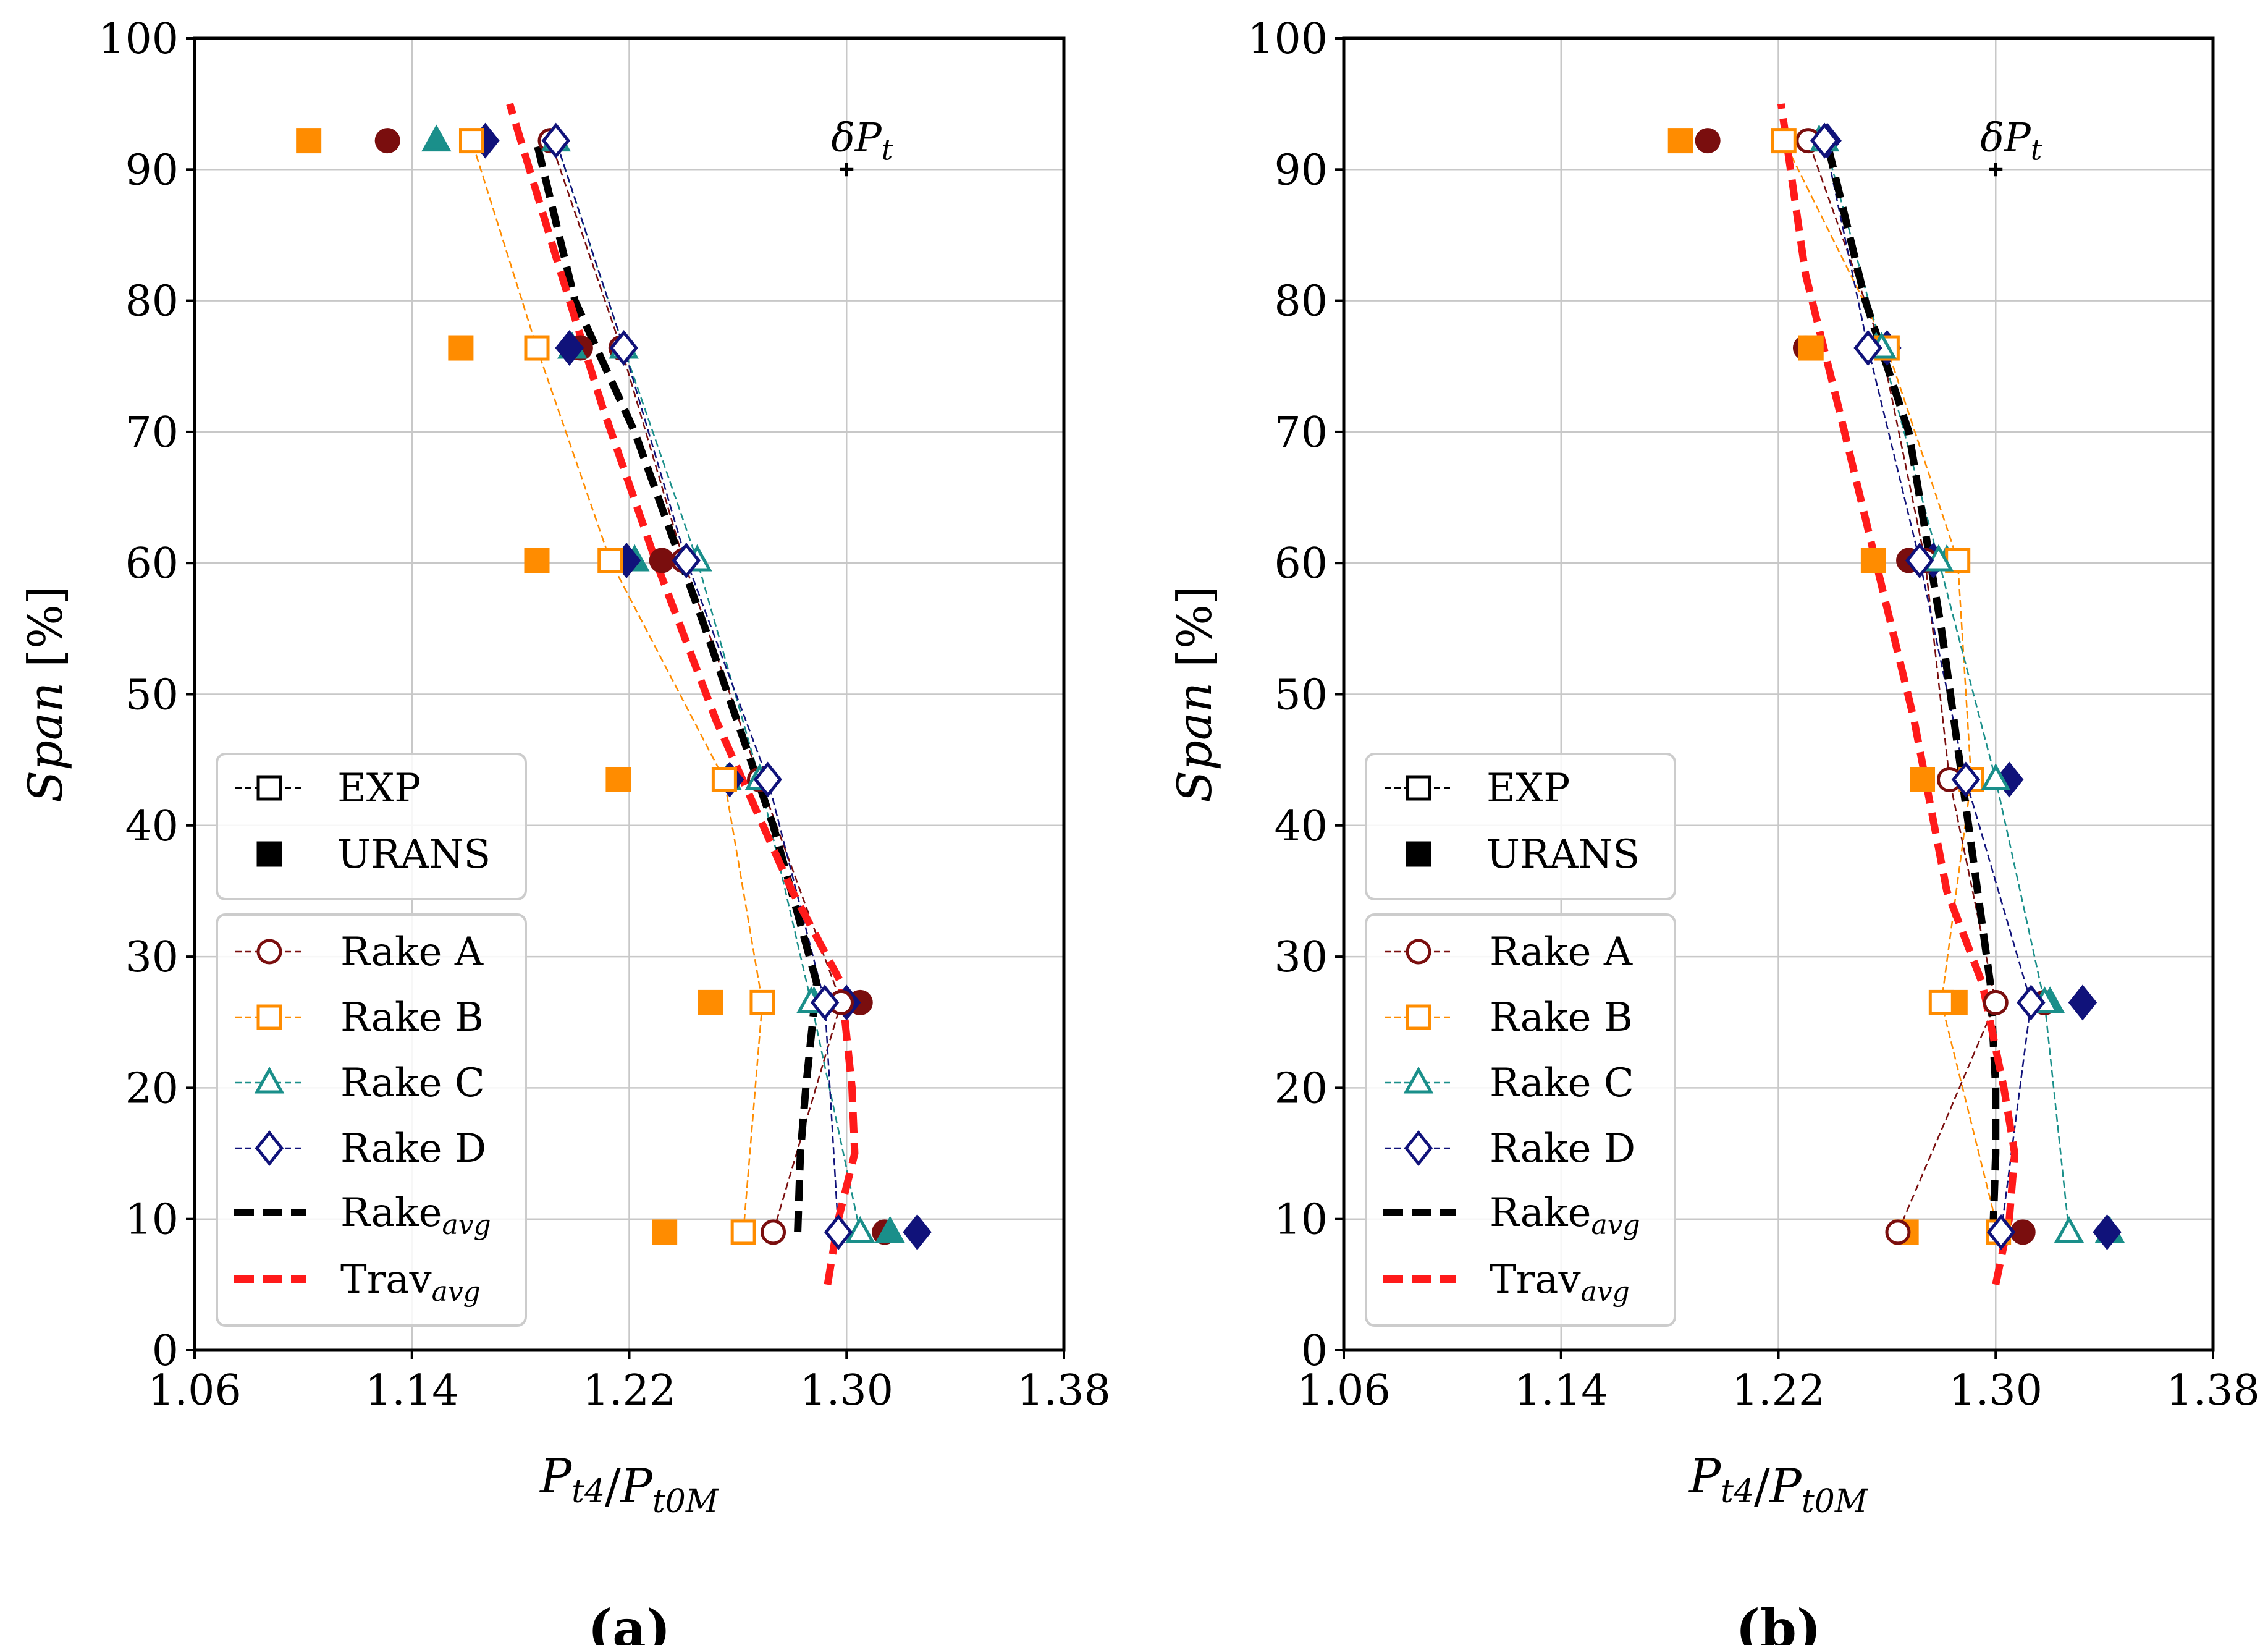 The image size is (2268, 1645). I want to click on legend-label-urans: URANS, so click(414, 854).